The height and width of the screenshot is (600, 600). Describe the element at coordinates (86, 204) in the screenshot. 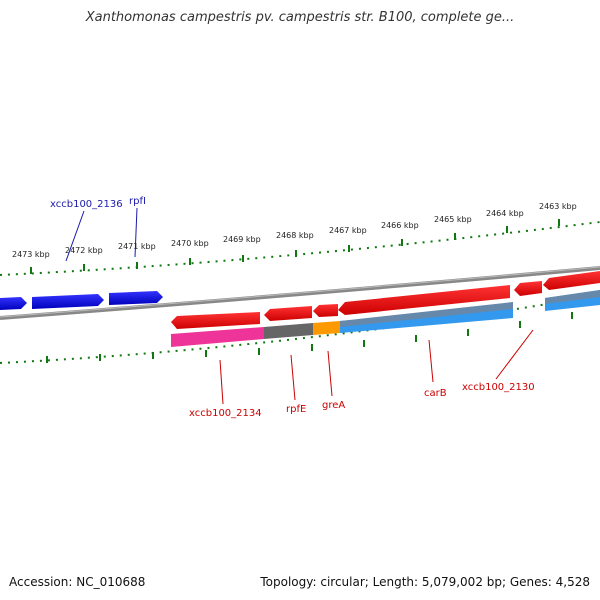

I see `gene-label: xccb100_2136` at that location.